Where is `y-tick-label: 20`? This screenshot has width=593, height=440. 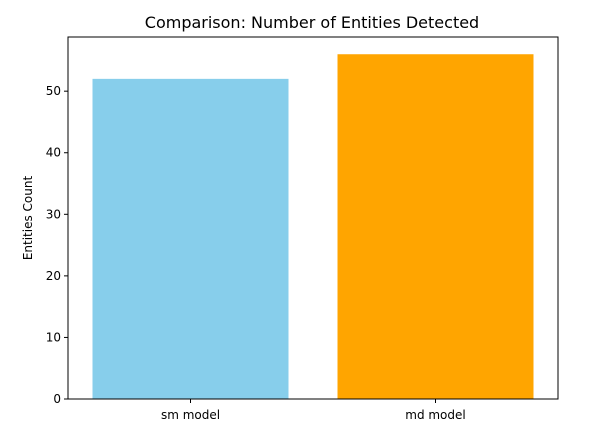 y-tick-label: 20 is located at coordinates (53, 276).